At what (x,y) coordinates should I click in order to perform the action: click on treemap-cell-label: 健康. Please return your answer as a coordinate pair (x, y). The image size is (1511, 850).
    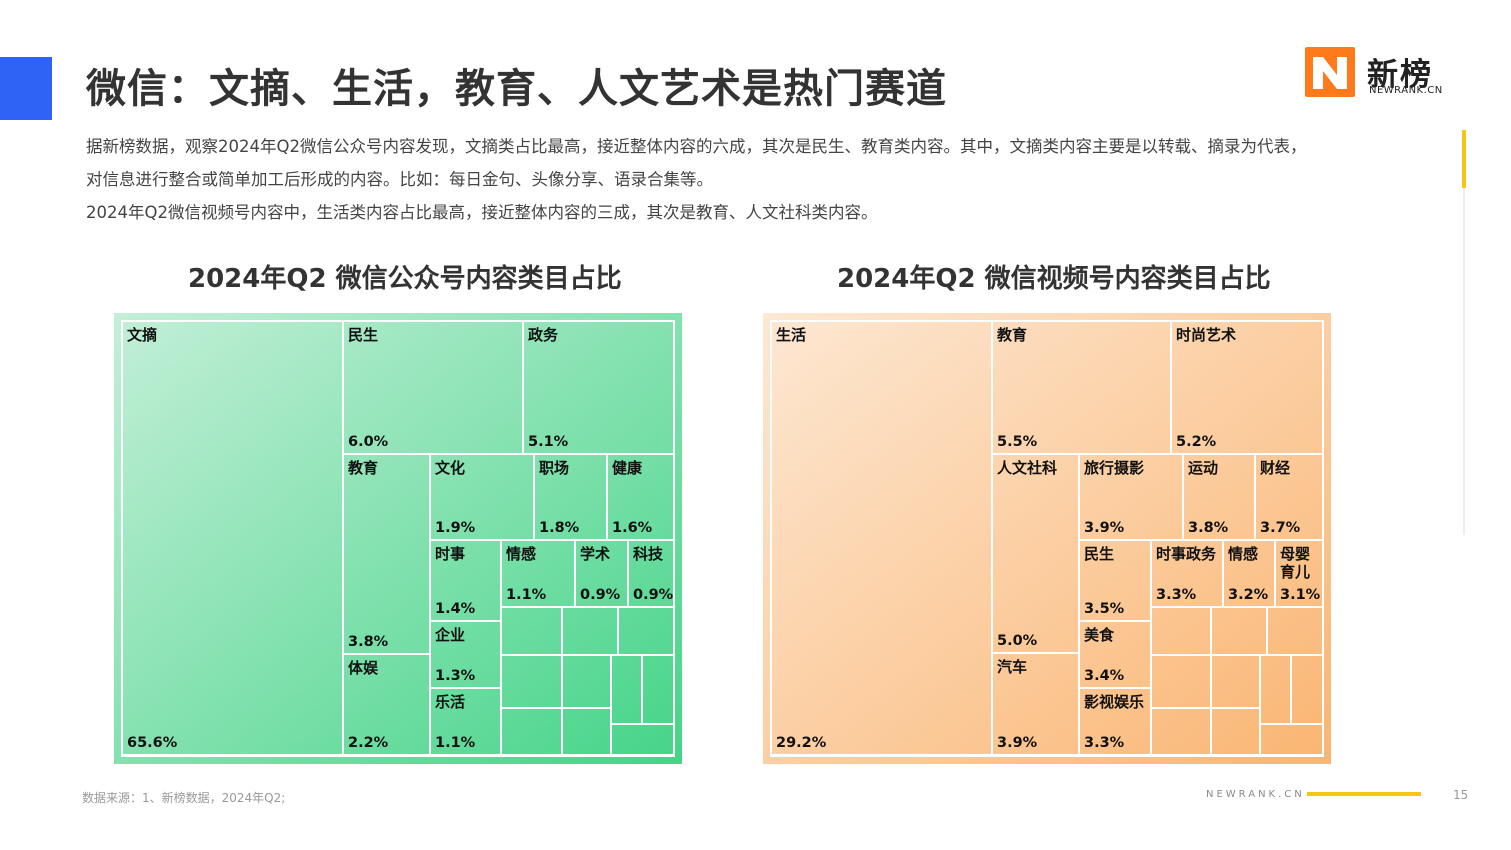
    Looking at the image, I should click on (627, 468).